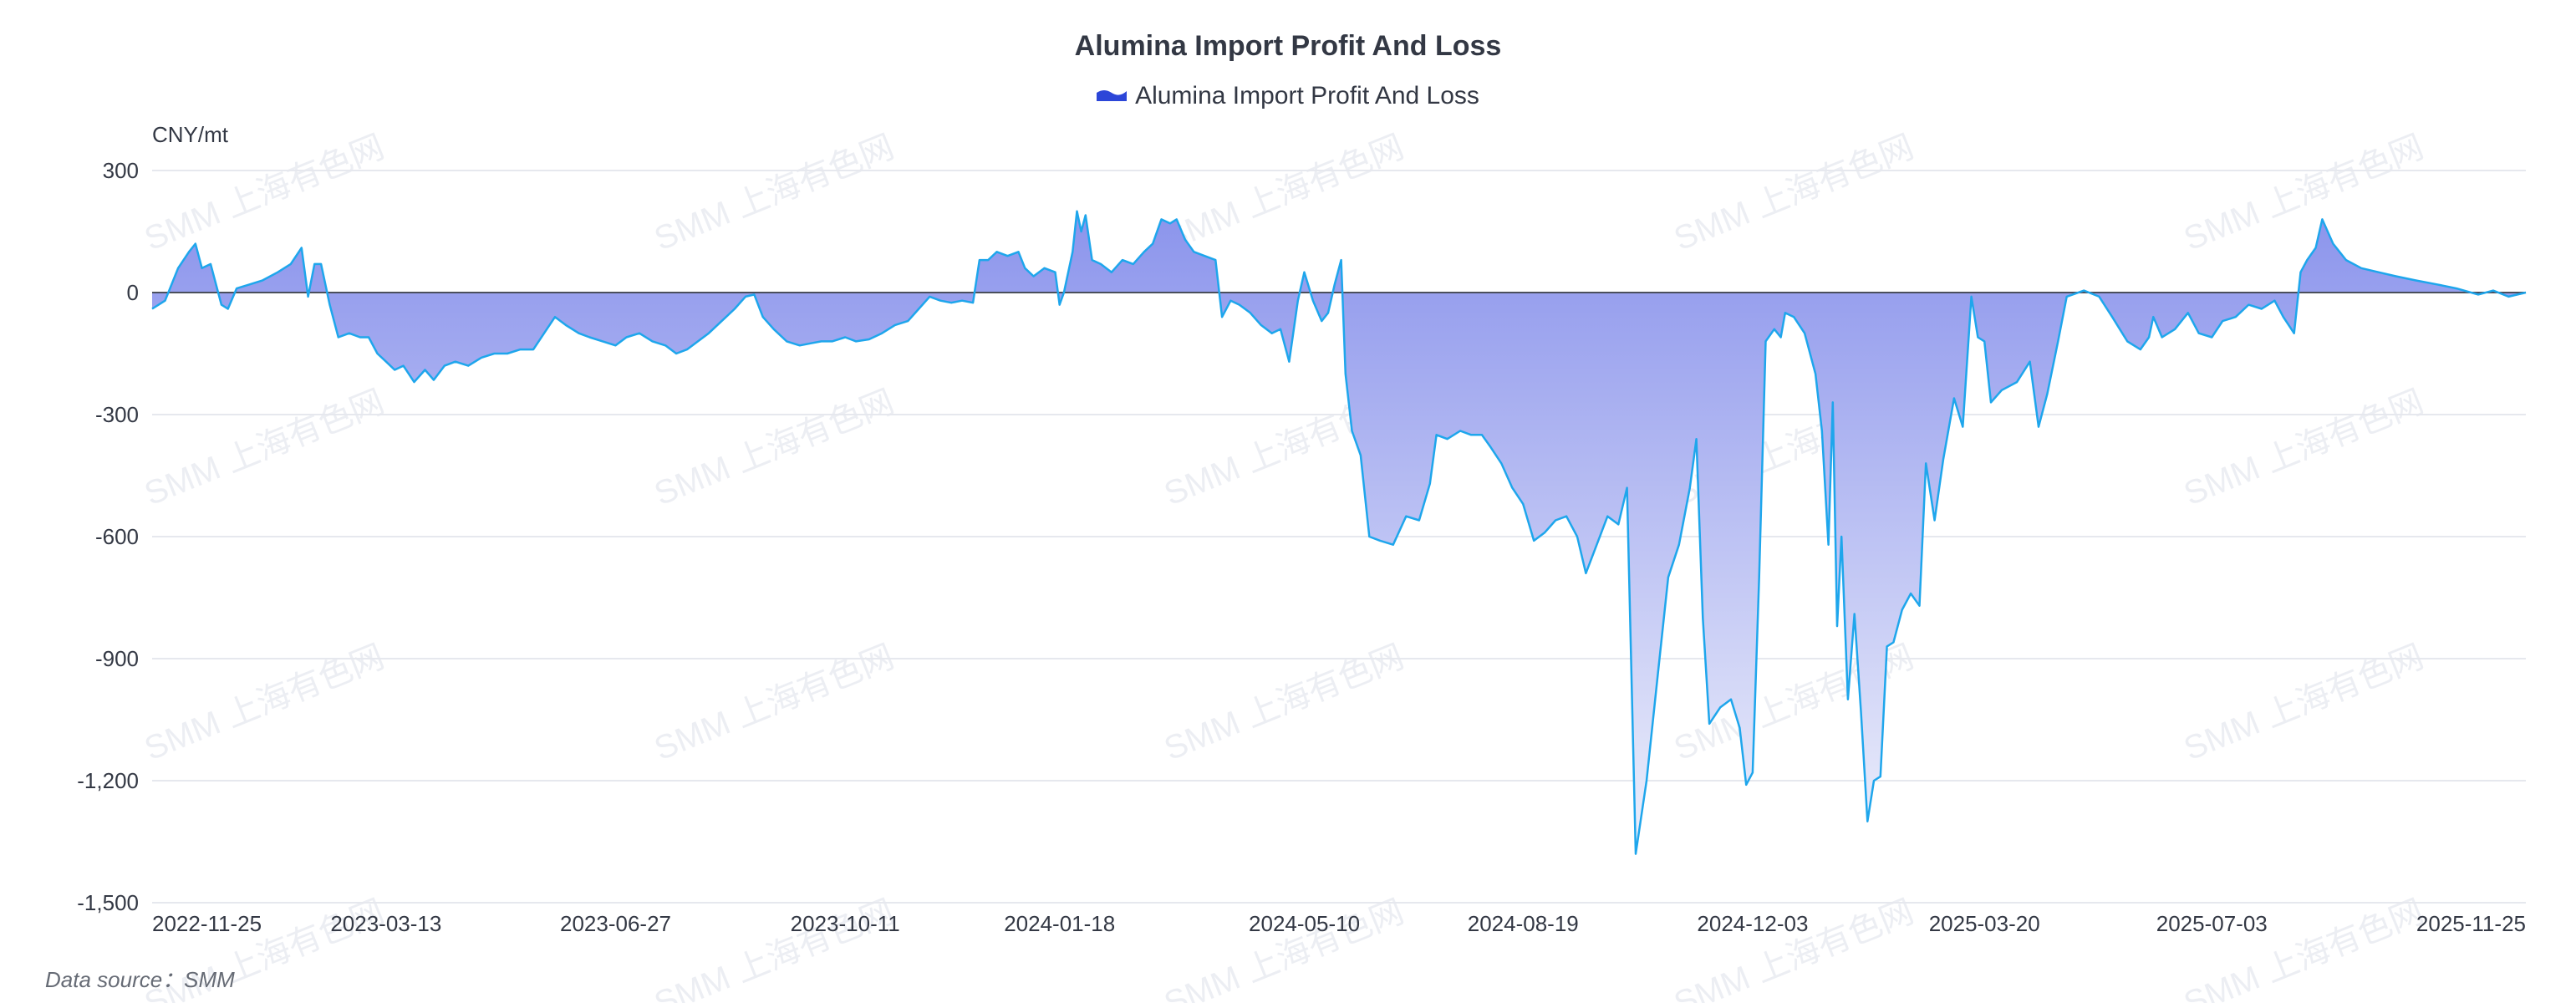  I want to click on x-tick-label: 2024-05-10, so click(1304, 924).